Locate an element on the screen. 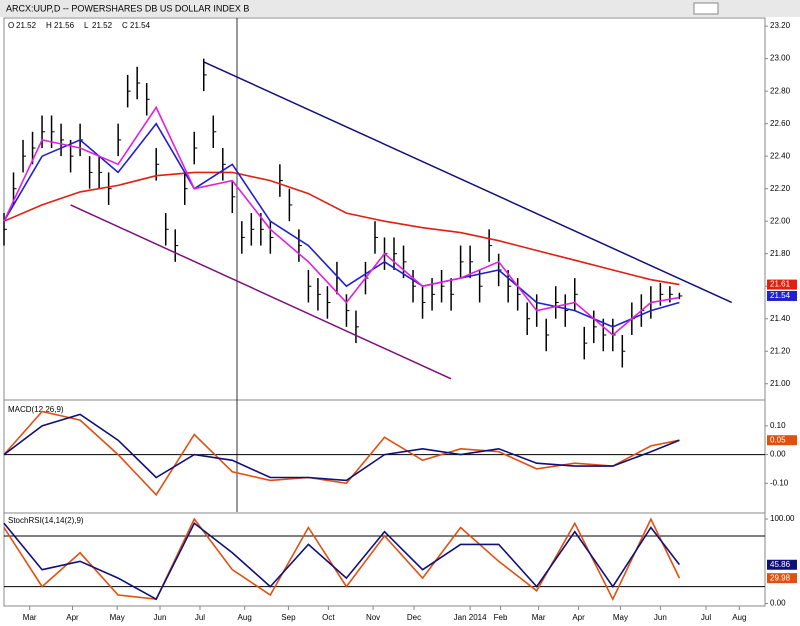  y-tick-label: 21.00 is located at coordinates (780, 383).